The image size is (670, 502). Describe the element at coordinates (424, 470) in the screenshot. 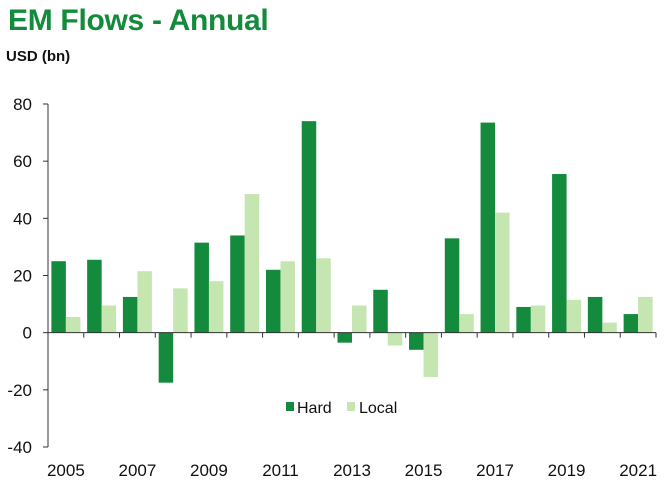

I see `x-tick-label: 2015` at that location.